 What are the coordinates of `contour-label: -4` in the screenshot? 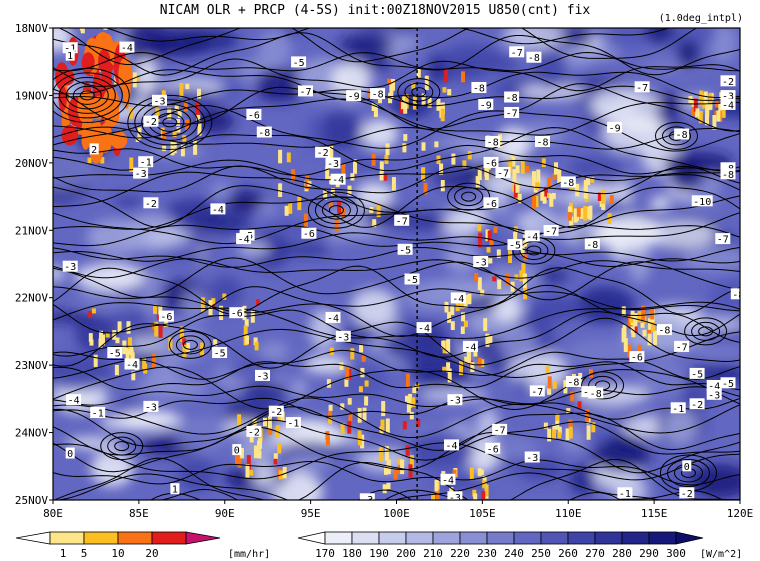 It's located at (244, 240).